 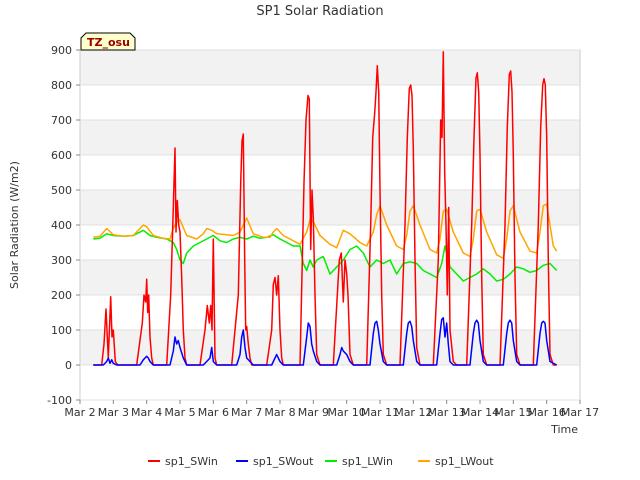 I want to click on x-tick-label: Mar 14, so click(x=480, y=412).